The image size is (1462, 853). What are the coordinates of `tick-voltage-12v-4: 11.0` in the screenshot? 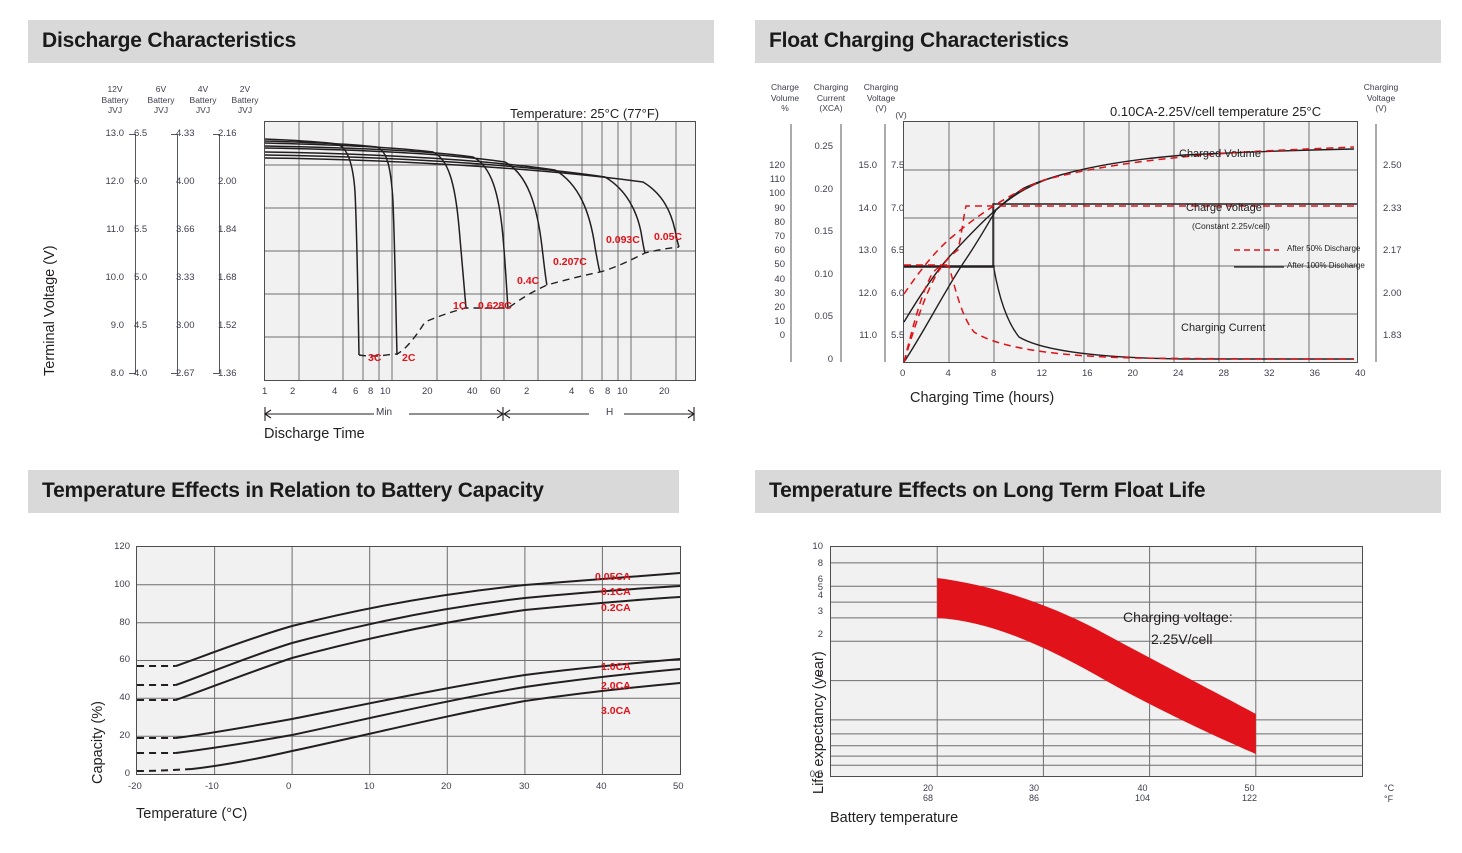 It's located at (868, 335).